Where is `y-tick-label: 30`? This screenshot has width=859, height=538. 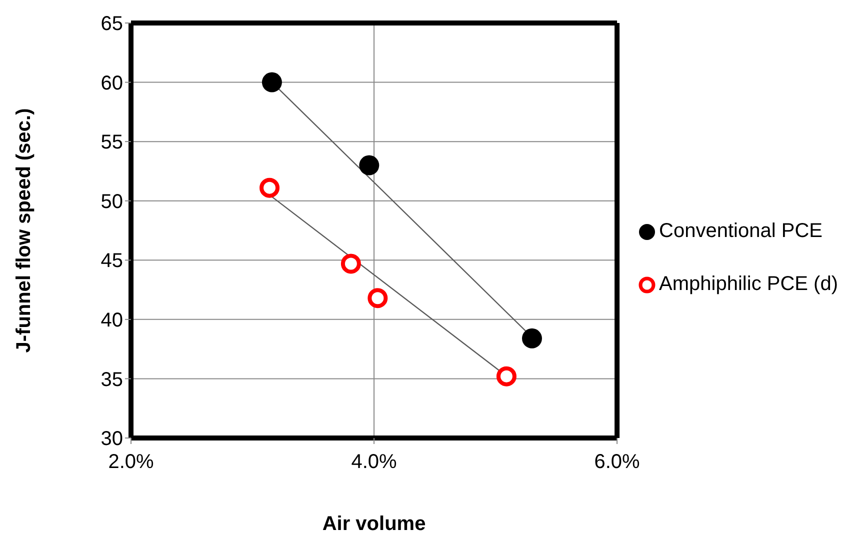
y-tick-label: 30 is located at coordinates (111, 439).